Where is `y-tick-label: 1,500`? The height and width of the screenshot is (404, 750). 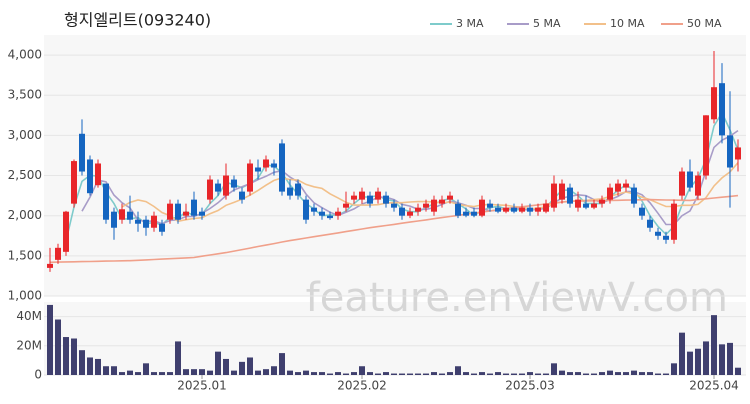
y-tick-label: 1,500 is located at coordinates (25, 255).